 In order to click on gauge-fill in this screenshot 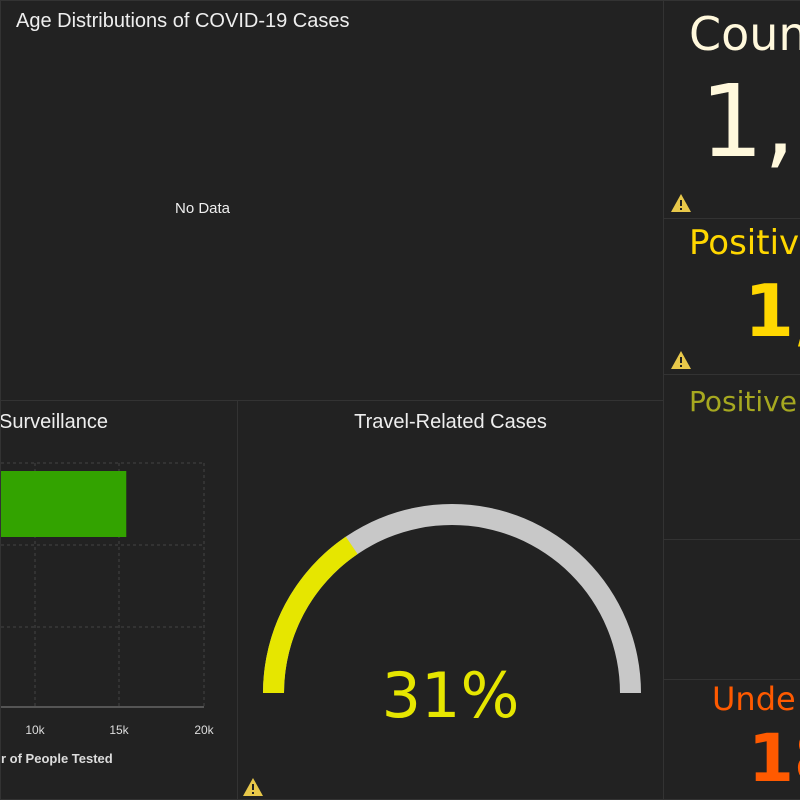, I will do `click(310, 614)`.